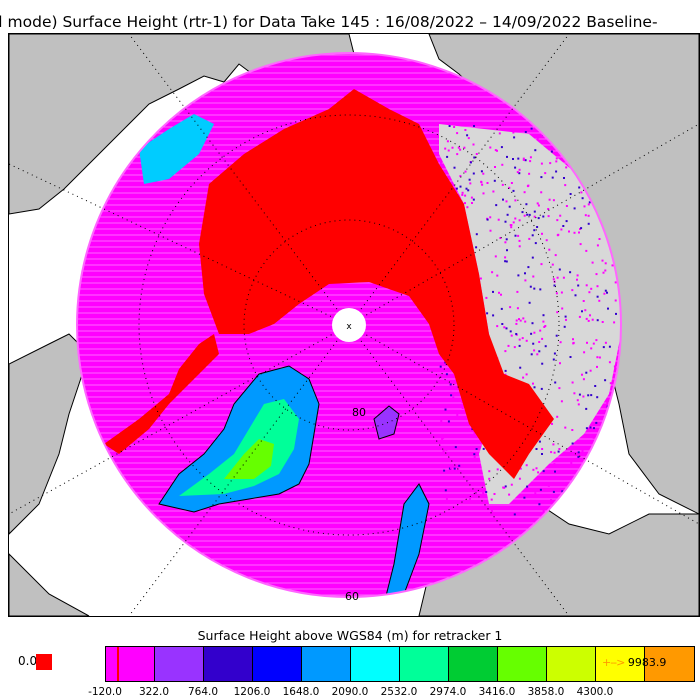  Describe the element at coordinates (239, 447) in the screenshot. I see `greenland-high-interior` at that location.